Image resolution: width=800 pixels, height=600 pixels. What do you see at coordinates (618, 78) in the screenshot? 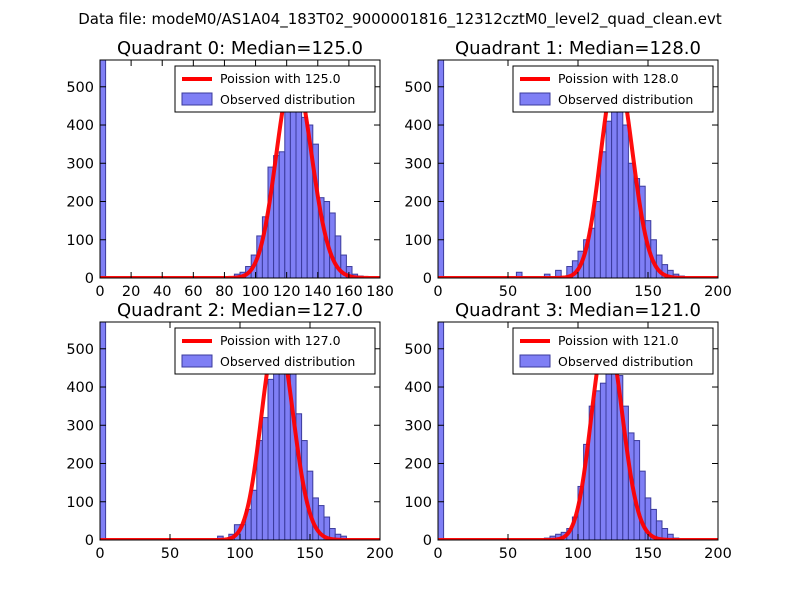
I see `legend-line-label: Poission with 128.0` at bounding box center [618, 78].